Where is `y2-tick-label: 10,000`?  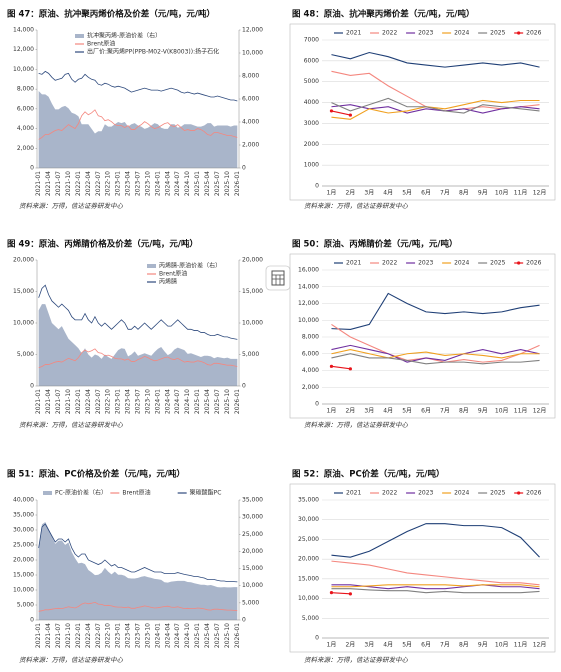 y2-tick-label: 10,000 is located at coordinates (252, 323).